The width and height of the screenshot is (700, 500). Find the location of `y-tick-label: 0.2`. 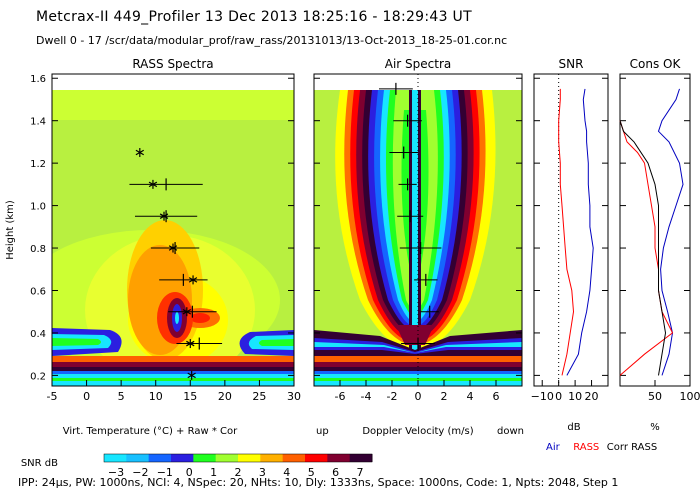

y-tick-label: 0.2 is located at coordinates (38, 376).